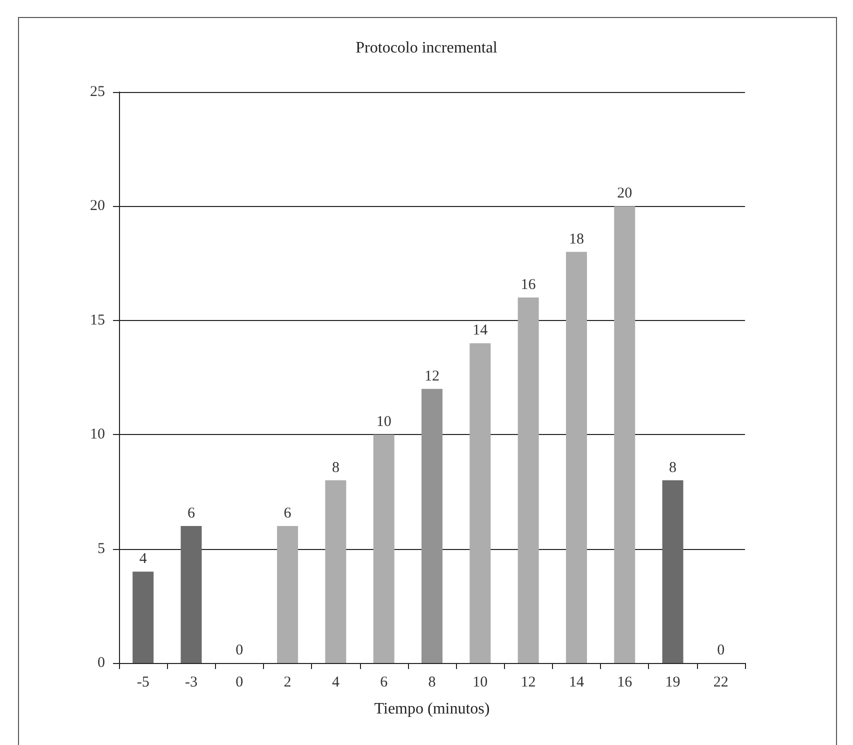 The image size is (853, 745). I want to click on data-label: 4, so click(143, 559).